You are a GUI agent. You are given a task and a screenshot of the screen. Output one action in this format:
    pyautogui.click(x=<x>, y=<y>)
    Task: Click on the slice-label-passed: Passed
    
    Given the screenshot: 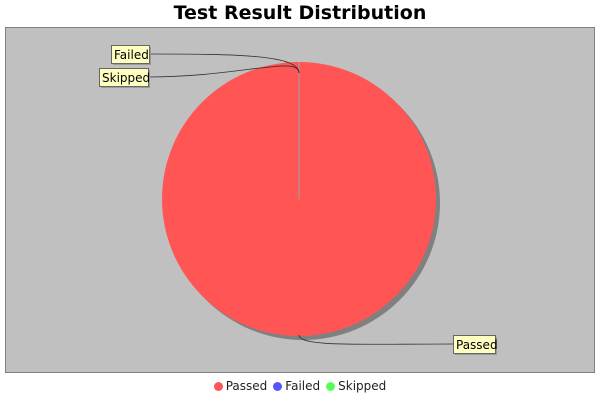 What is the action you would take?
    pyautogui.click(x=477, y=345)
    